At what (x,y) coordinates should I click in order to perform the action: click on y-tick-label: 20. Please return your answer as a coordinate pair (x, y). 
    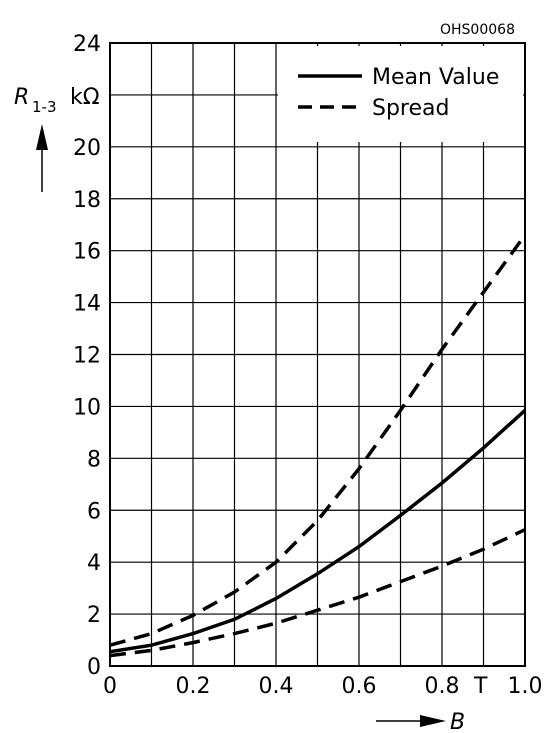
    Looking at the image, I should click on (87, 148).